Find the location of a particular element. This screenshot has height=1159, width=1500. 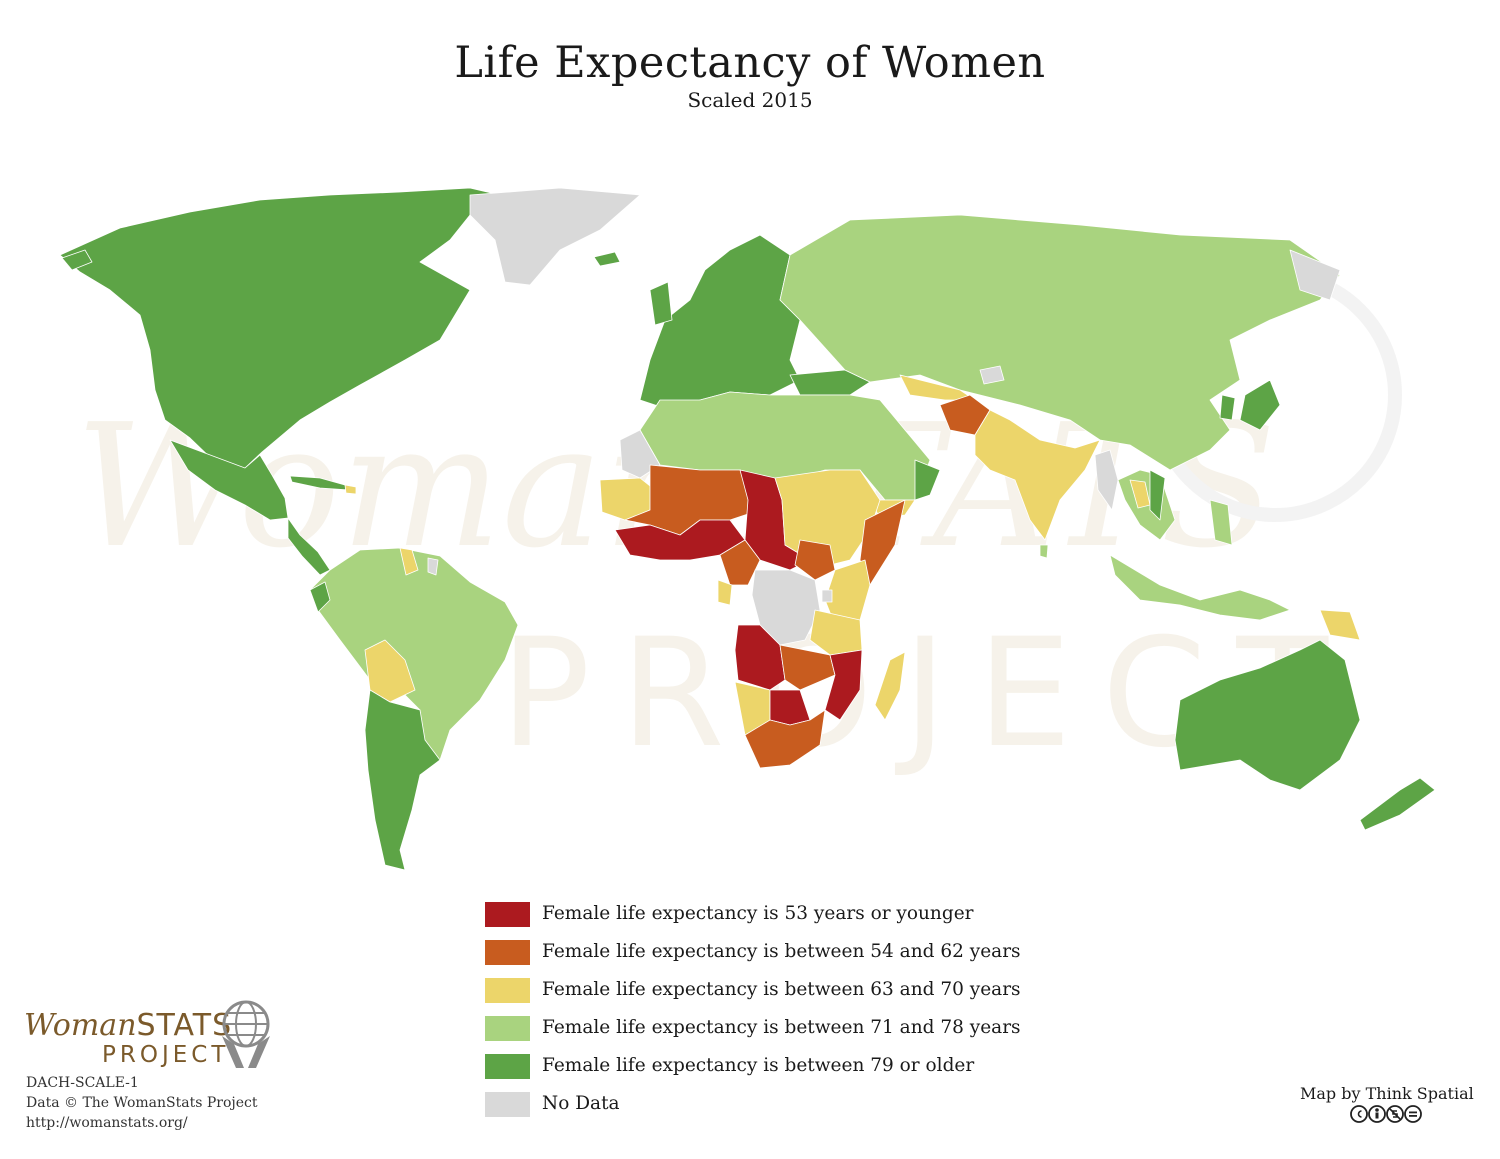

region-haiti is located at coordinates (350, 489).